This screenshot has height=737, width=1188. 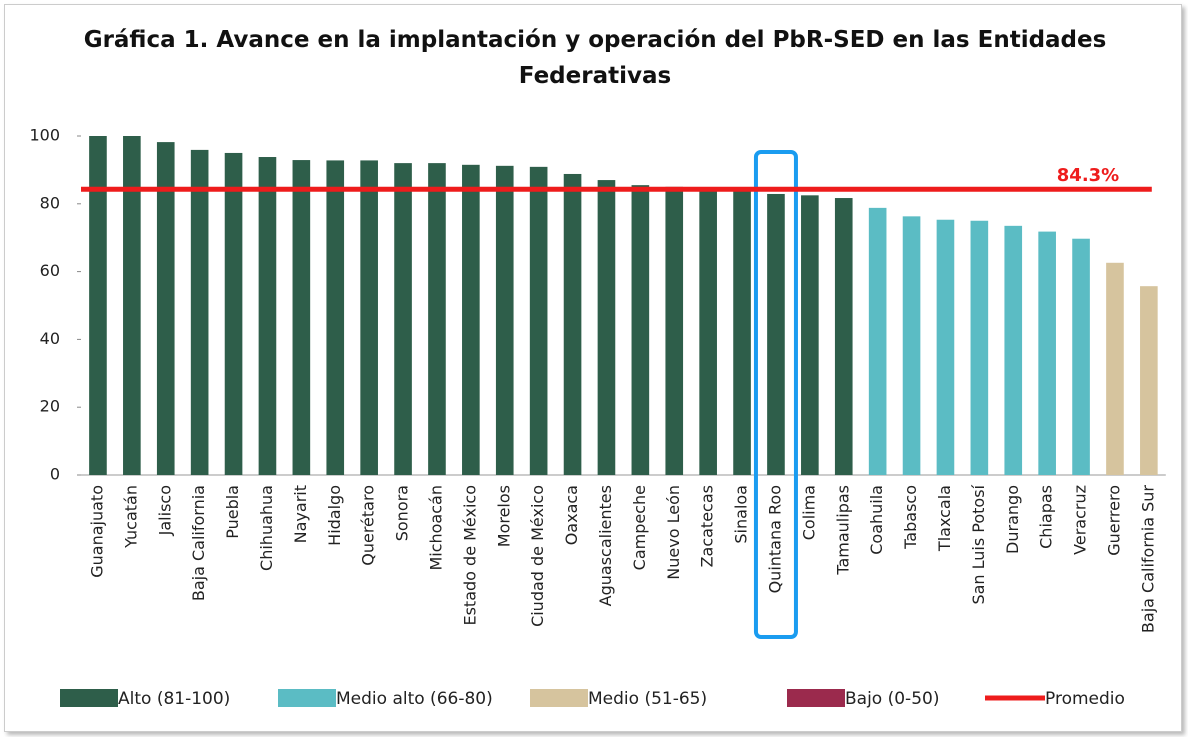 What do you see at coordinates (808, 512) in the screenshot?
I see `x-tick-label: Colima` at bounding box center [808, 512].